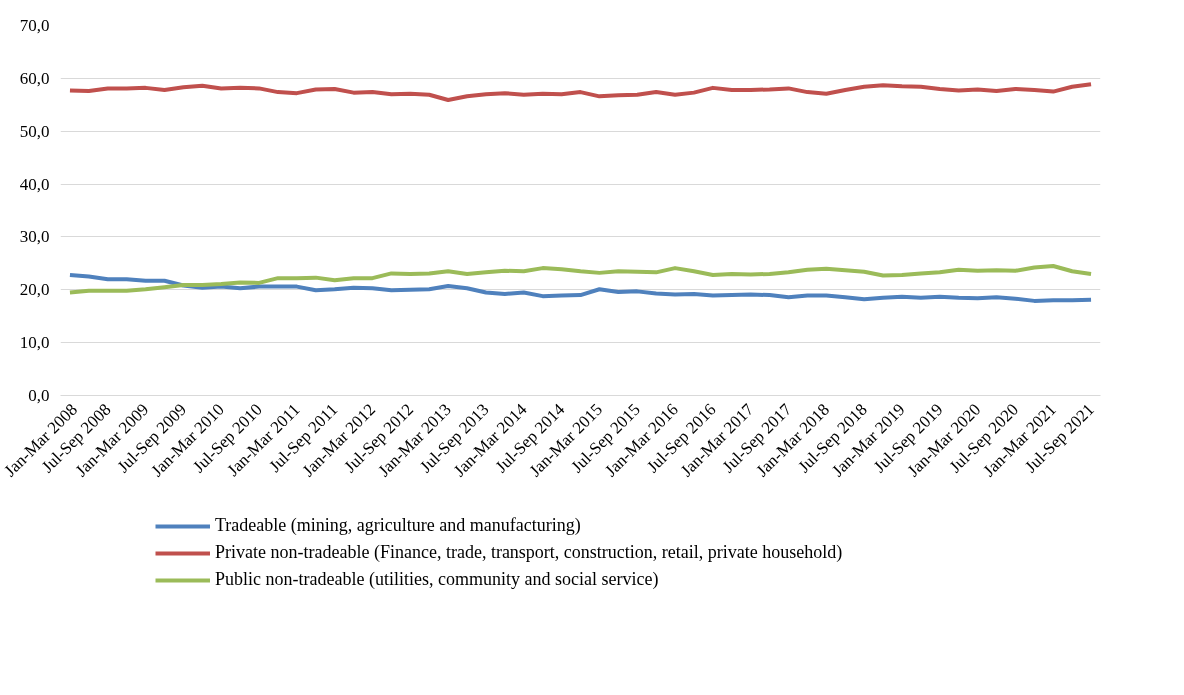 The height and width of the screenshot is (695, 1184). What do you see at coordinates (34, 237) in the screenshot?
I see `y-tick-label: 30,0` at bounding box center [34, 237].